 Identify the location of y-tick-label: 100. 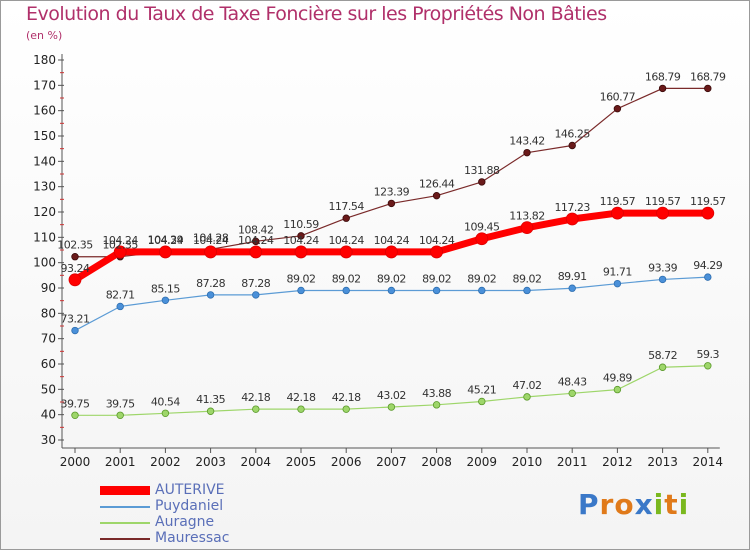
(44, 263).